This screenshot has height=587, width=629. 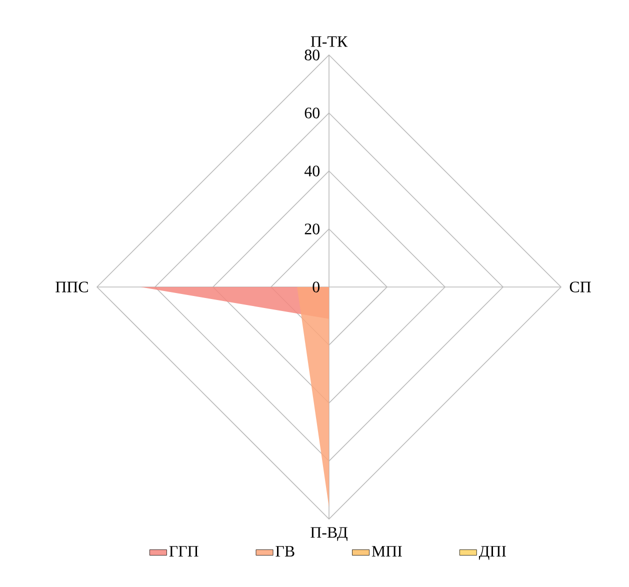 I want to click on spoke-label: СП, so click(x=580, y=287).